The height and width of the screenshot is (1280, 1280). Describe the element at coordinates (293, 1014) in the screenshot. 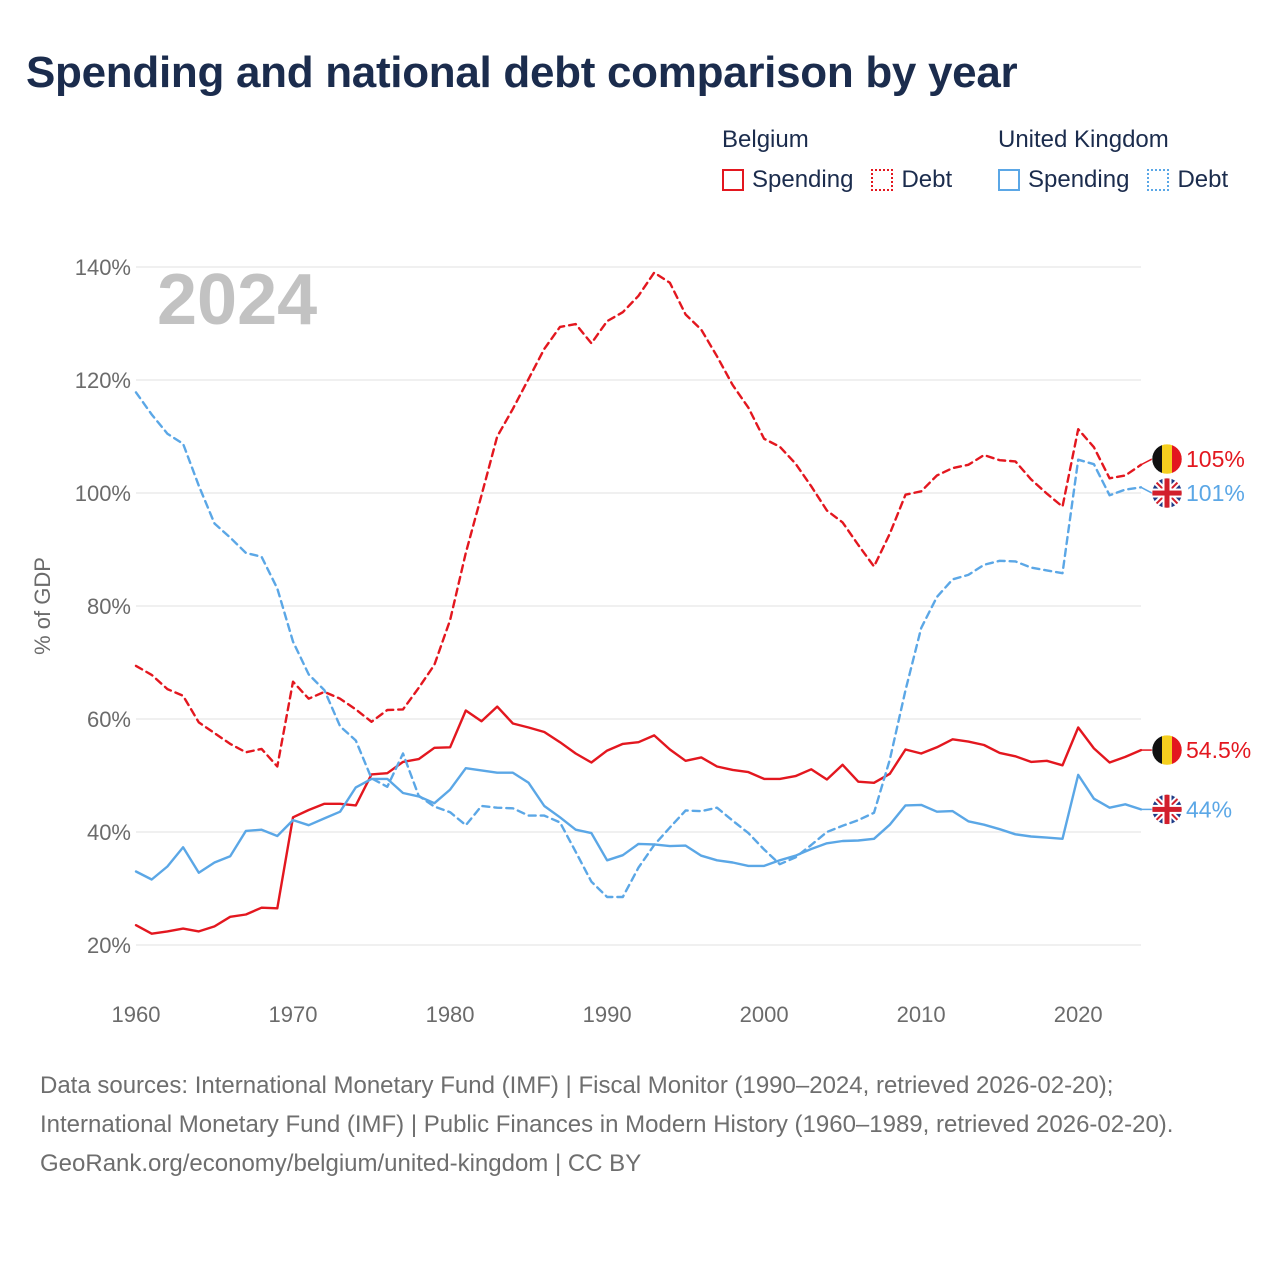

I see `x-tick-label: 1970` at that location.